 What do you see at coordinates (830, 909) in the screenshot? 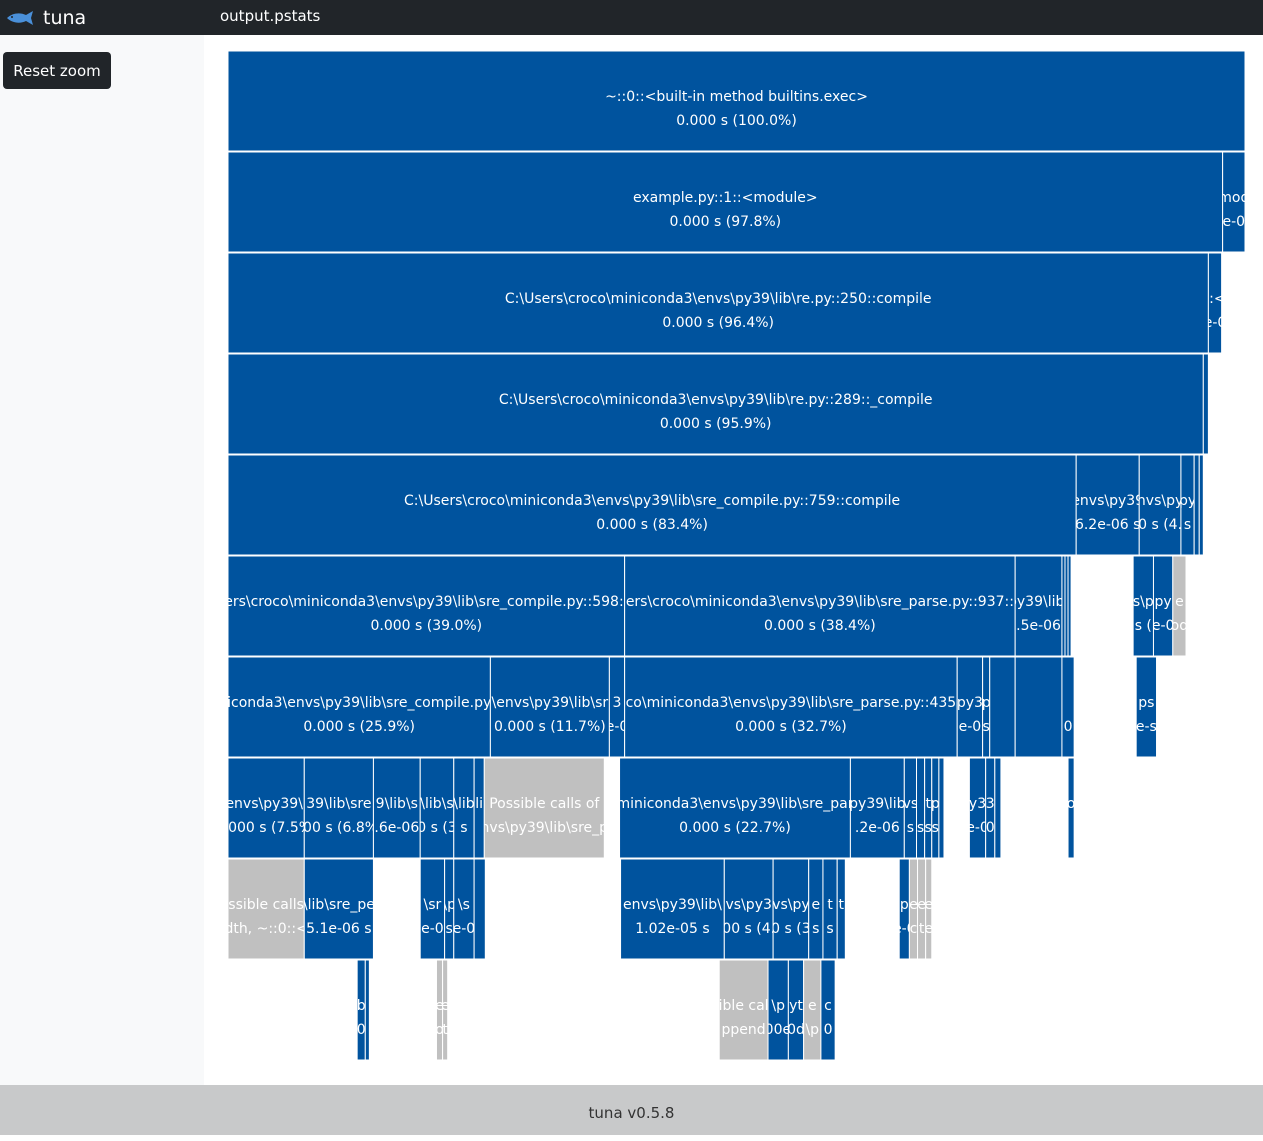
I see `call-block: ts` at bounding box center [830, 909].